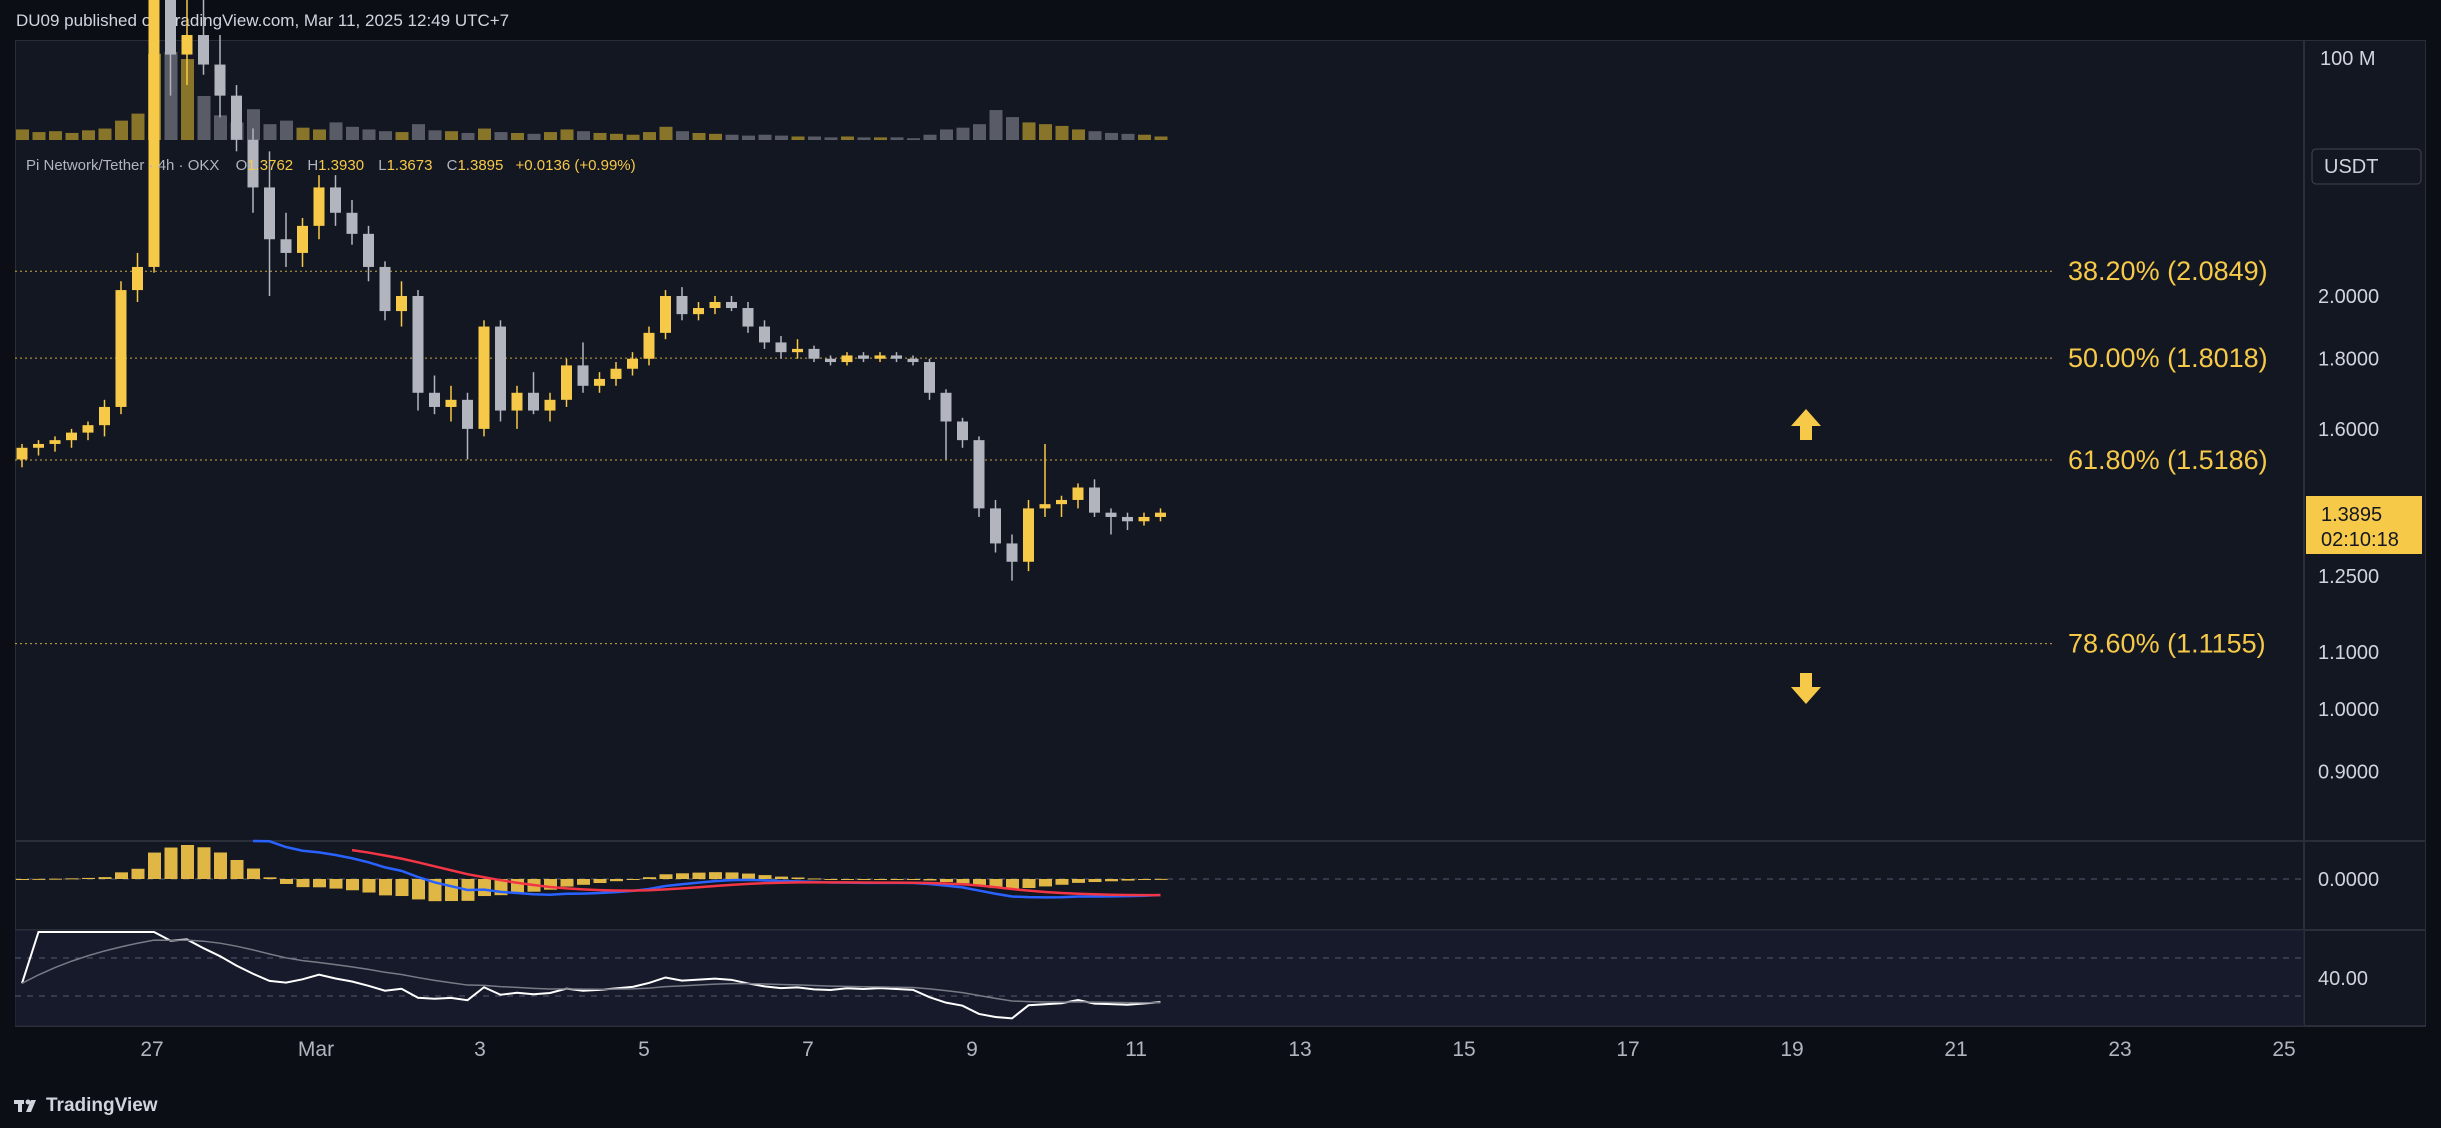  What do you see at coordinates (25, 1105) in the screenshot?
I see `tradingview-logo-icon` at bounding box center [25, 1105].